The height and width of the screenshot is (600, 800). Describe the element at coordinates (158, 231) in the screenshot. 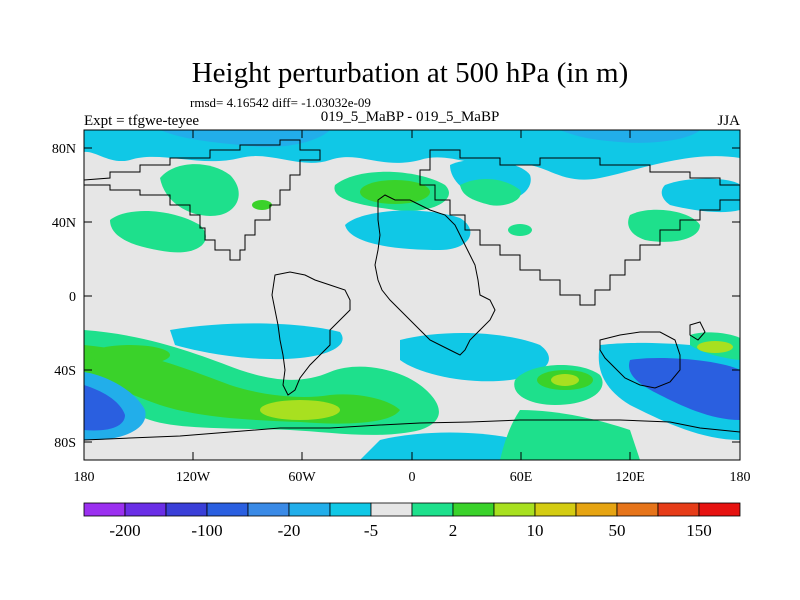

I see `fill-pacific-green` at that location.